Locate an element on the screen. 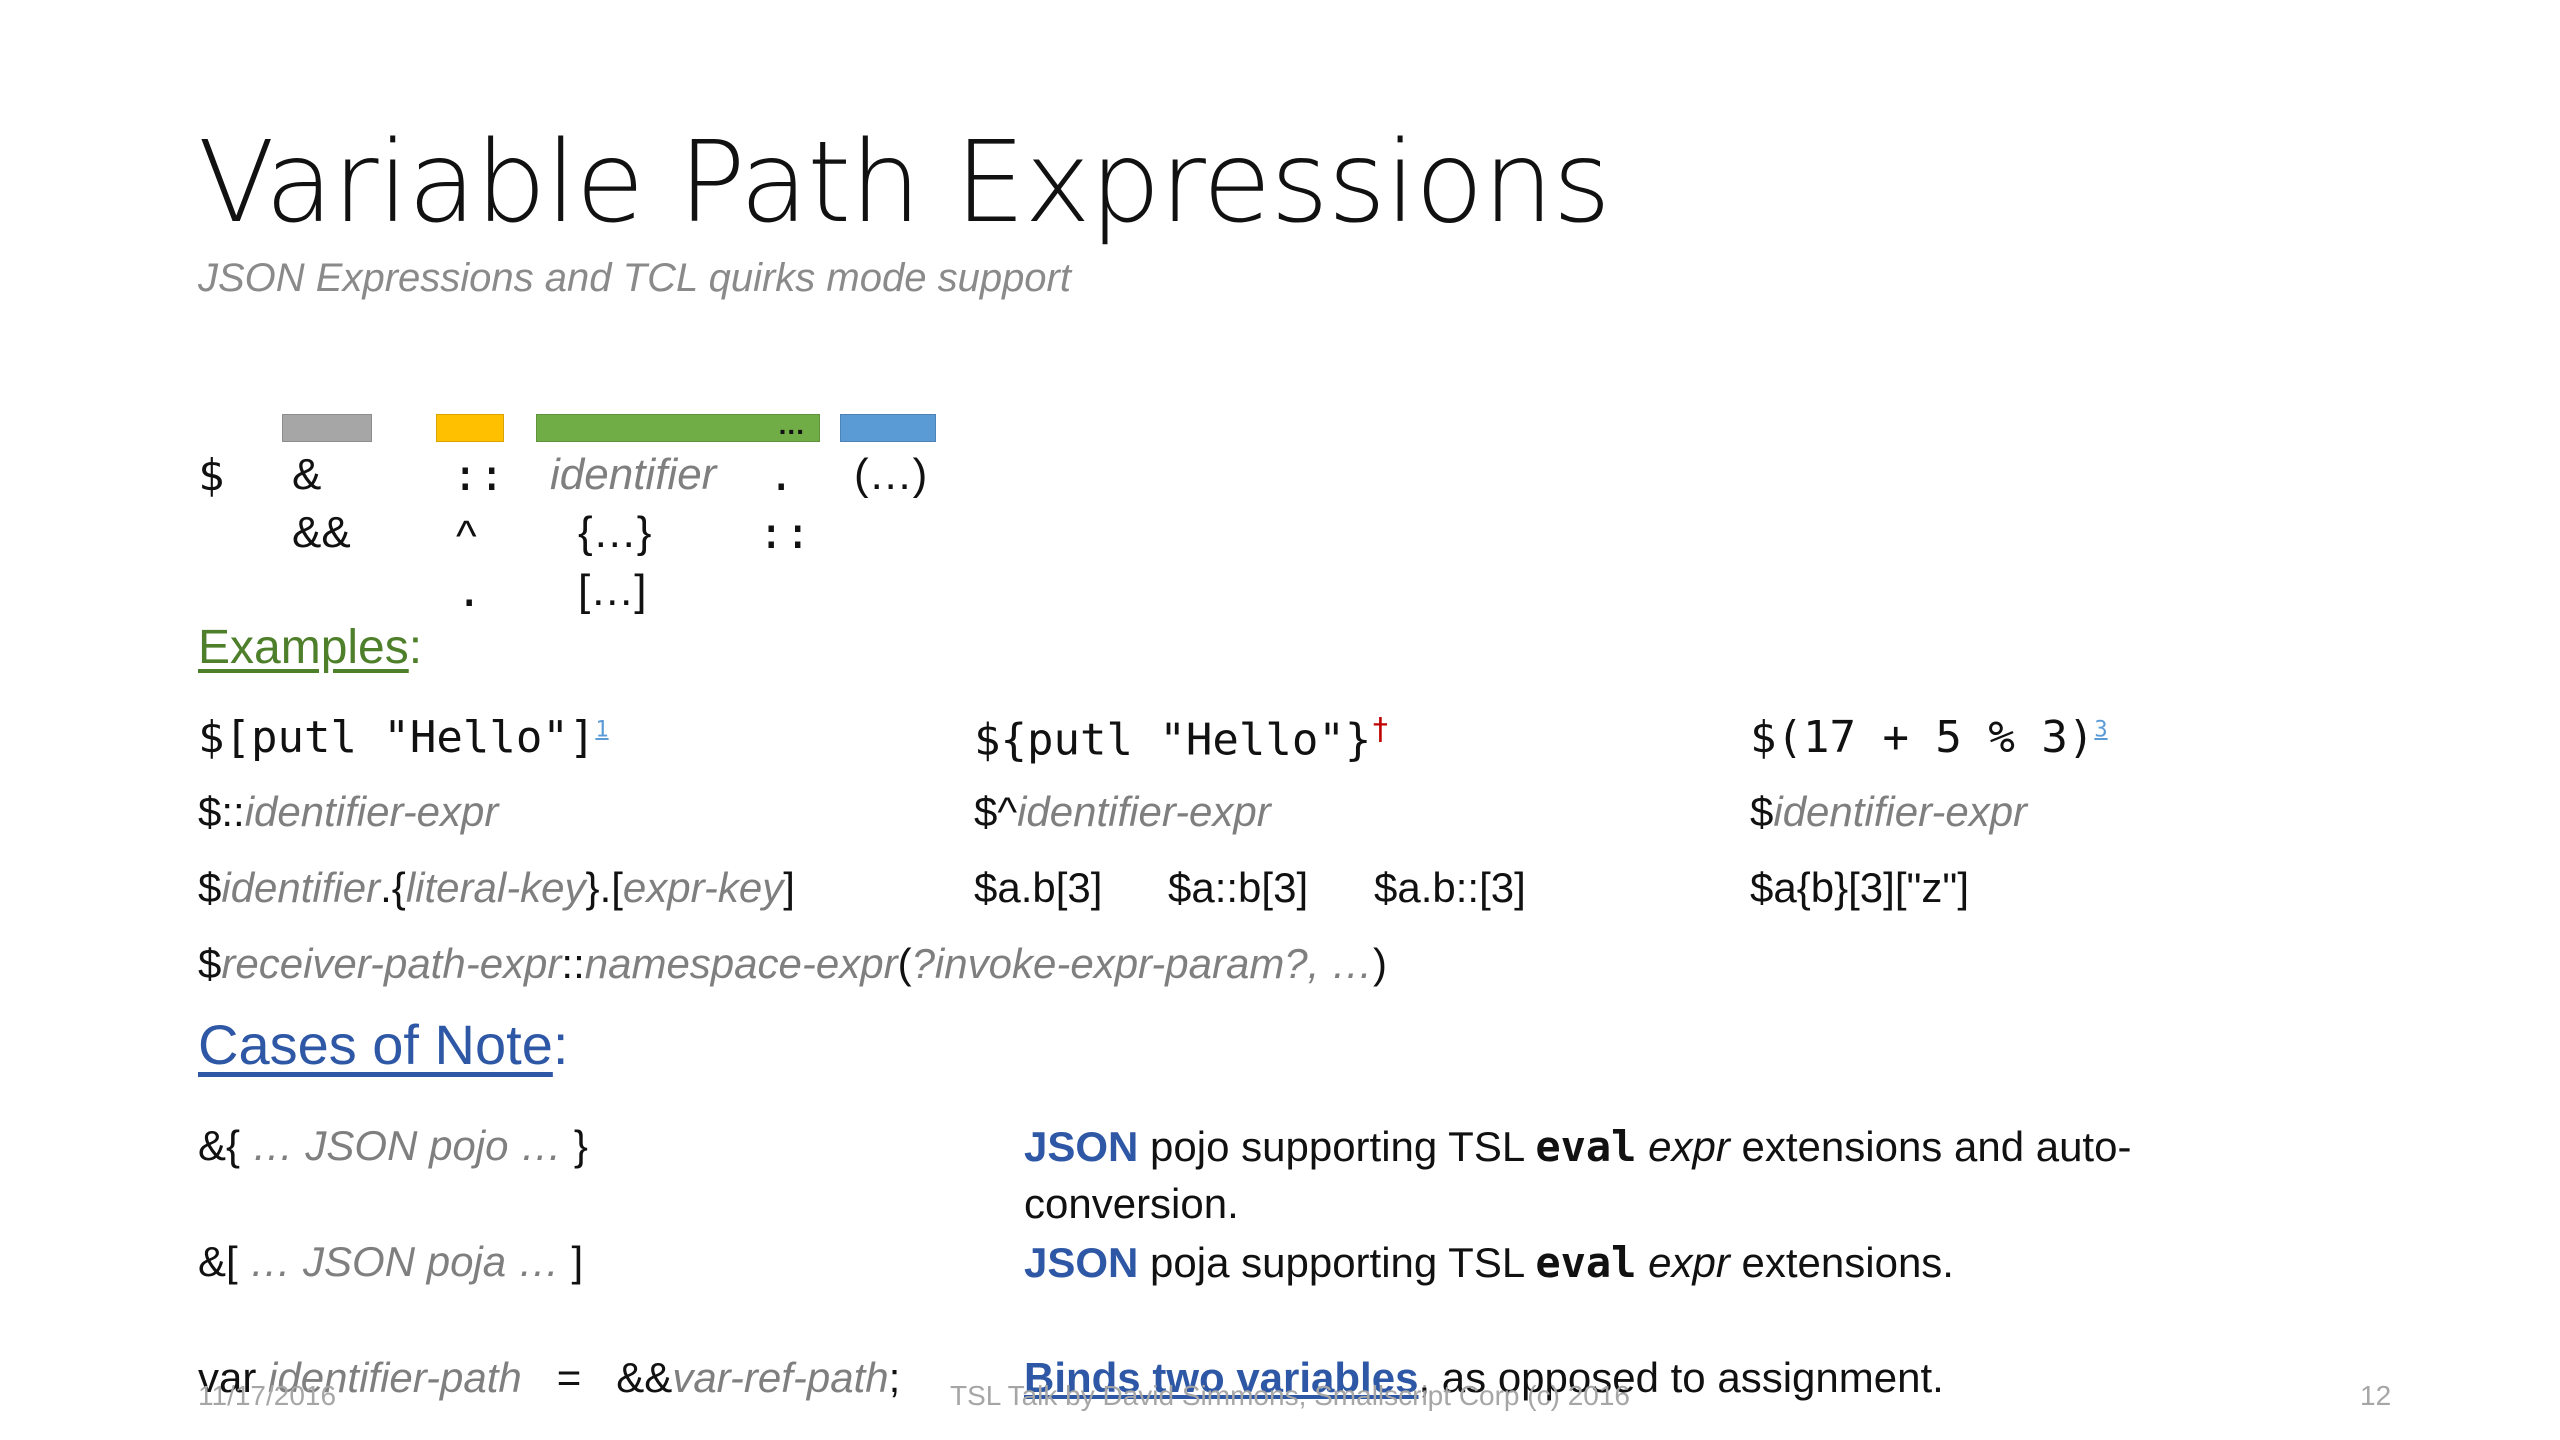  example-mixed-path: $a{b}[3]["z"] is located at coordinates (1859, 887).